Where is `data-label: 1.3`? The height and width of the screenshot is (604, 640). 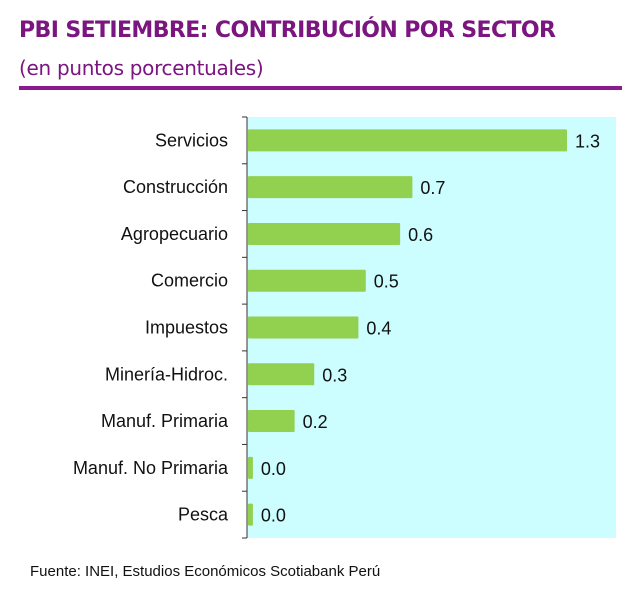
data-label: 1.3 is located at coordinates (587, 141).